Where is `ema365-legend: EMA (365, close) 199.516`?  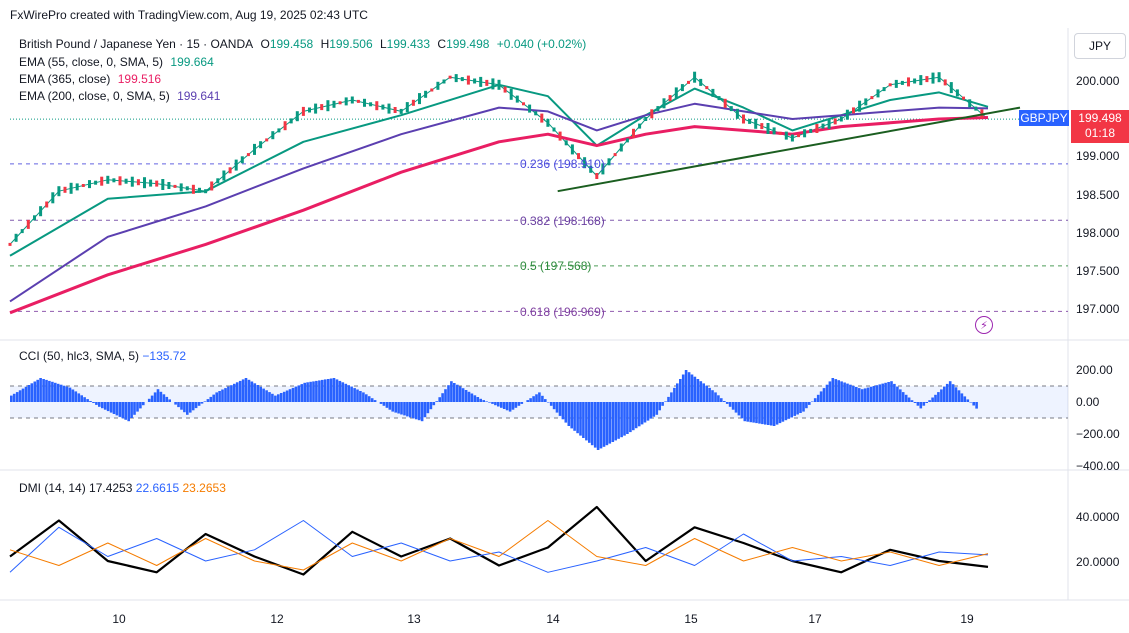 ema365-legend: EMA (365, close) 199.516 is located at coordinates (92, 79).